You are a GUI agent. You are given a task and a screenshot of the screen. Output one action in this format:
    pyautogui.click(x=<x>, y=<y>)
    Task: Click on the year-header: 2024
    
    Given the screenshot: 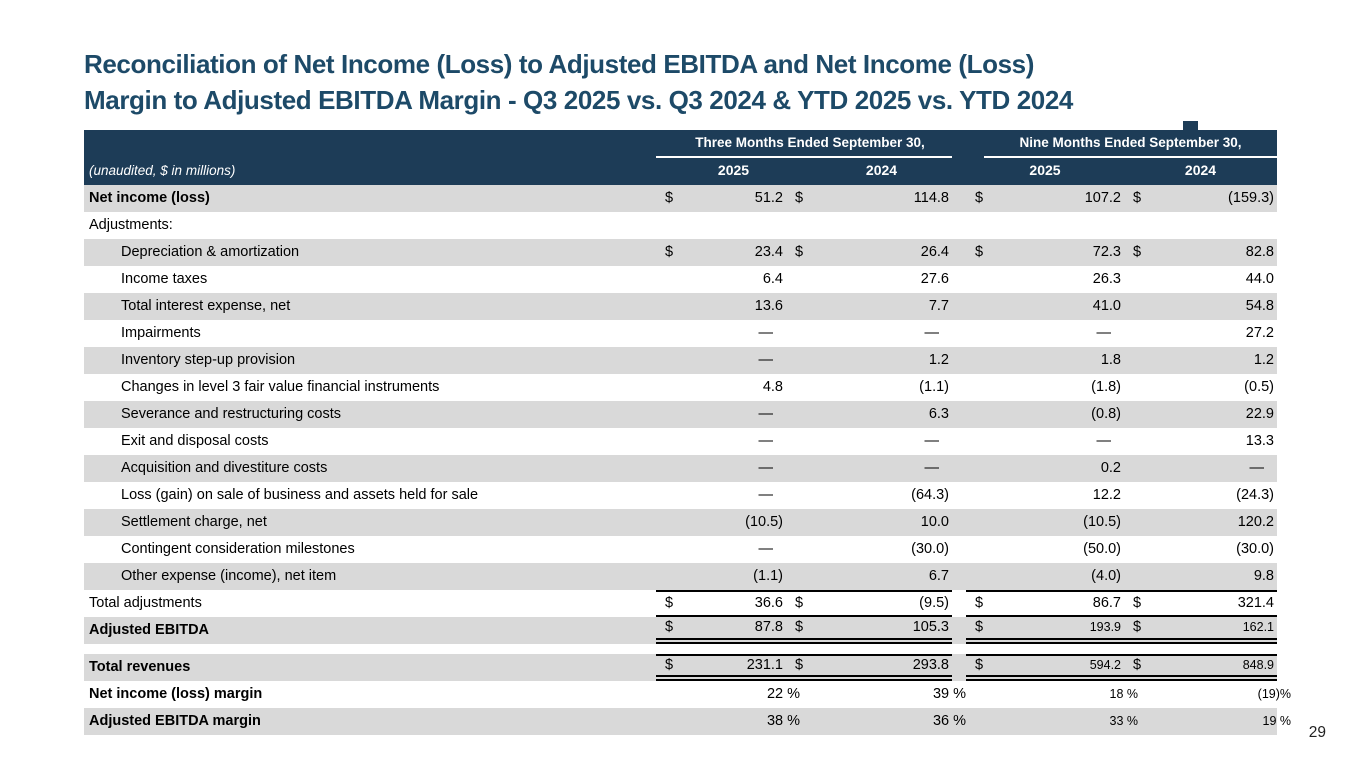 What is the action you would take?
    pyautogui.click(x=881, y=170)
    